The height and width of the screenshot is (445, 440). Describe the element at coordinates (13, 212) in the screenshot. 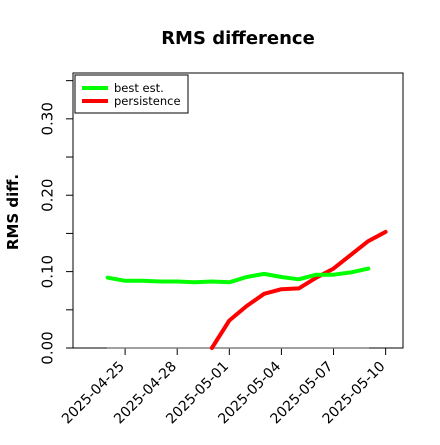

I see `y-axis-label: RMS diff.` at that location.